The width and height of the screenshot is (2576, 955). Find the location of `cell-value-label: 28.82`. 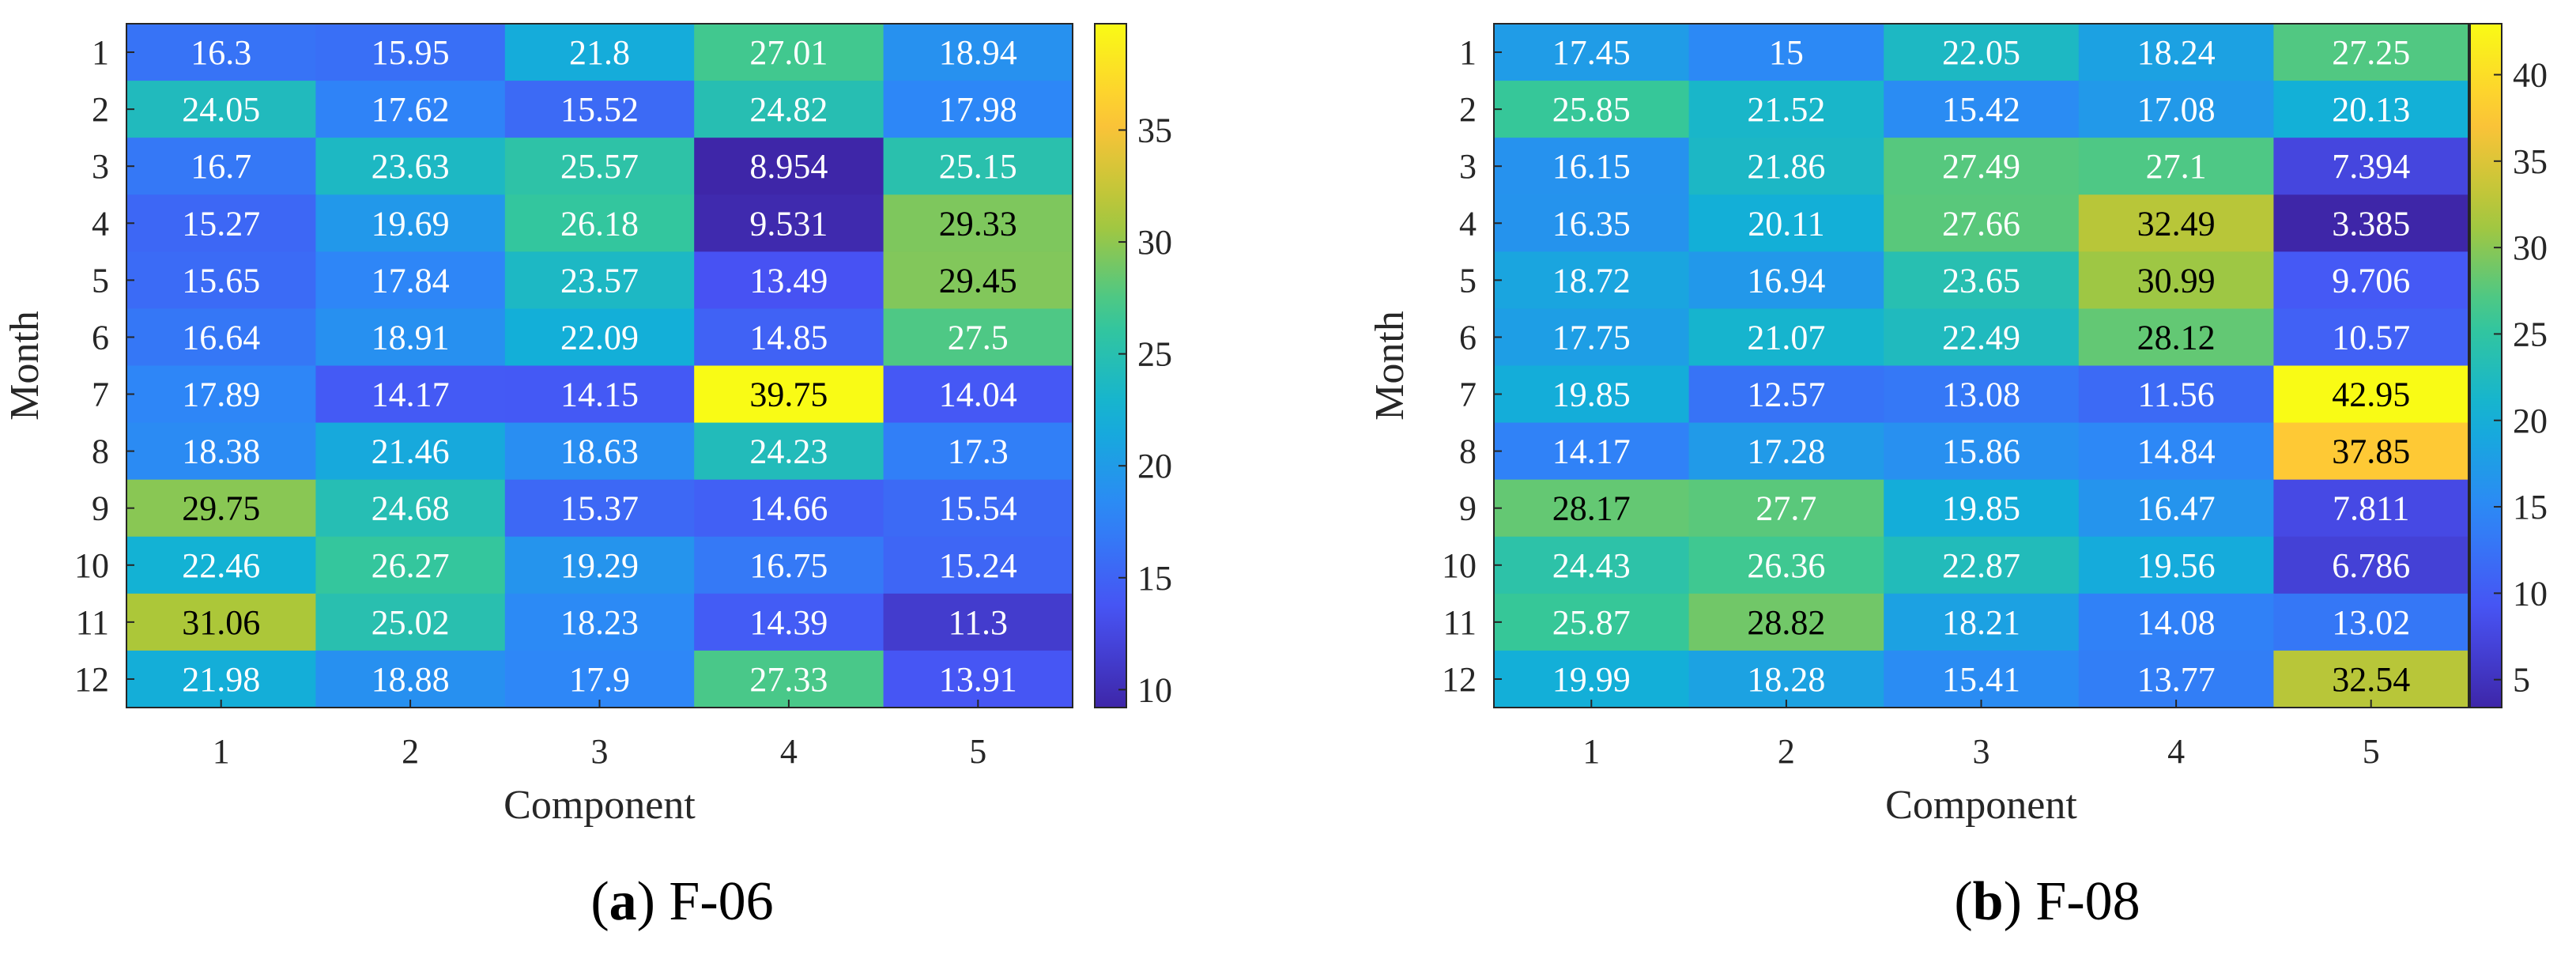

cell-value-label: 28.82 is located at coordinates (1786, 622).